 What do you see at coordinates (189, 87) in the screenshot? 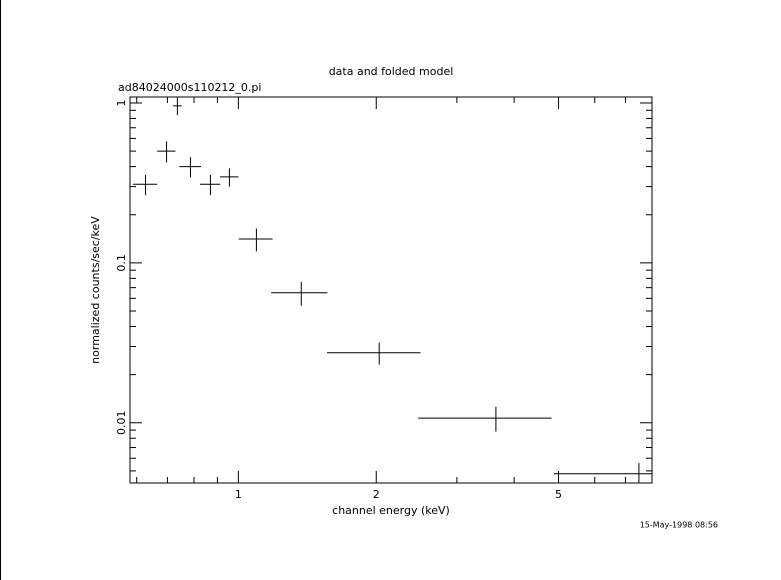
I see `chart-subtitle: ad84024000s110212_0.pi` at bounding box center [189, 87].